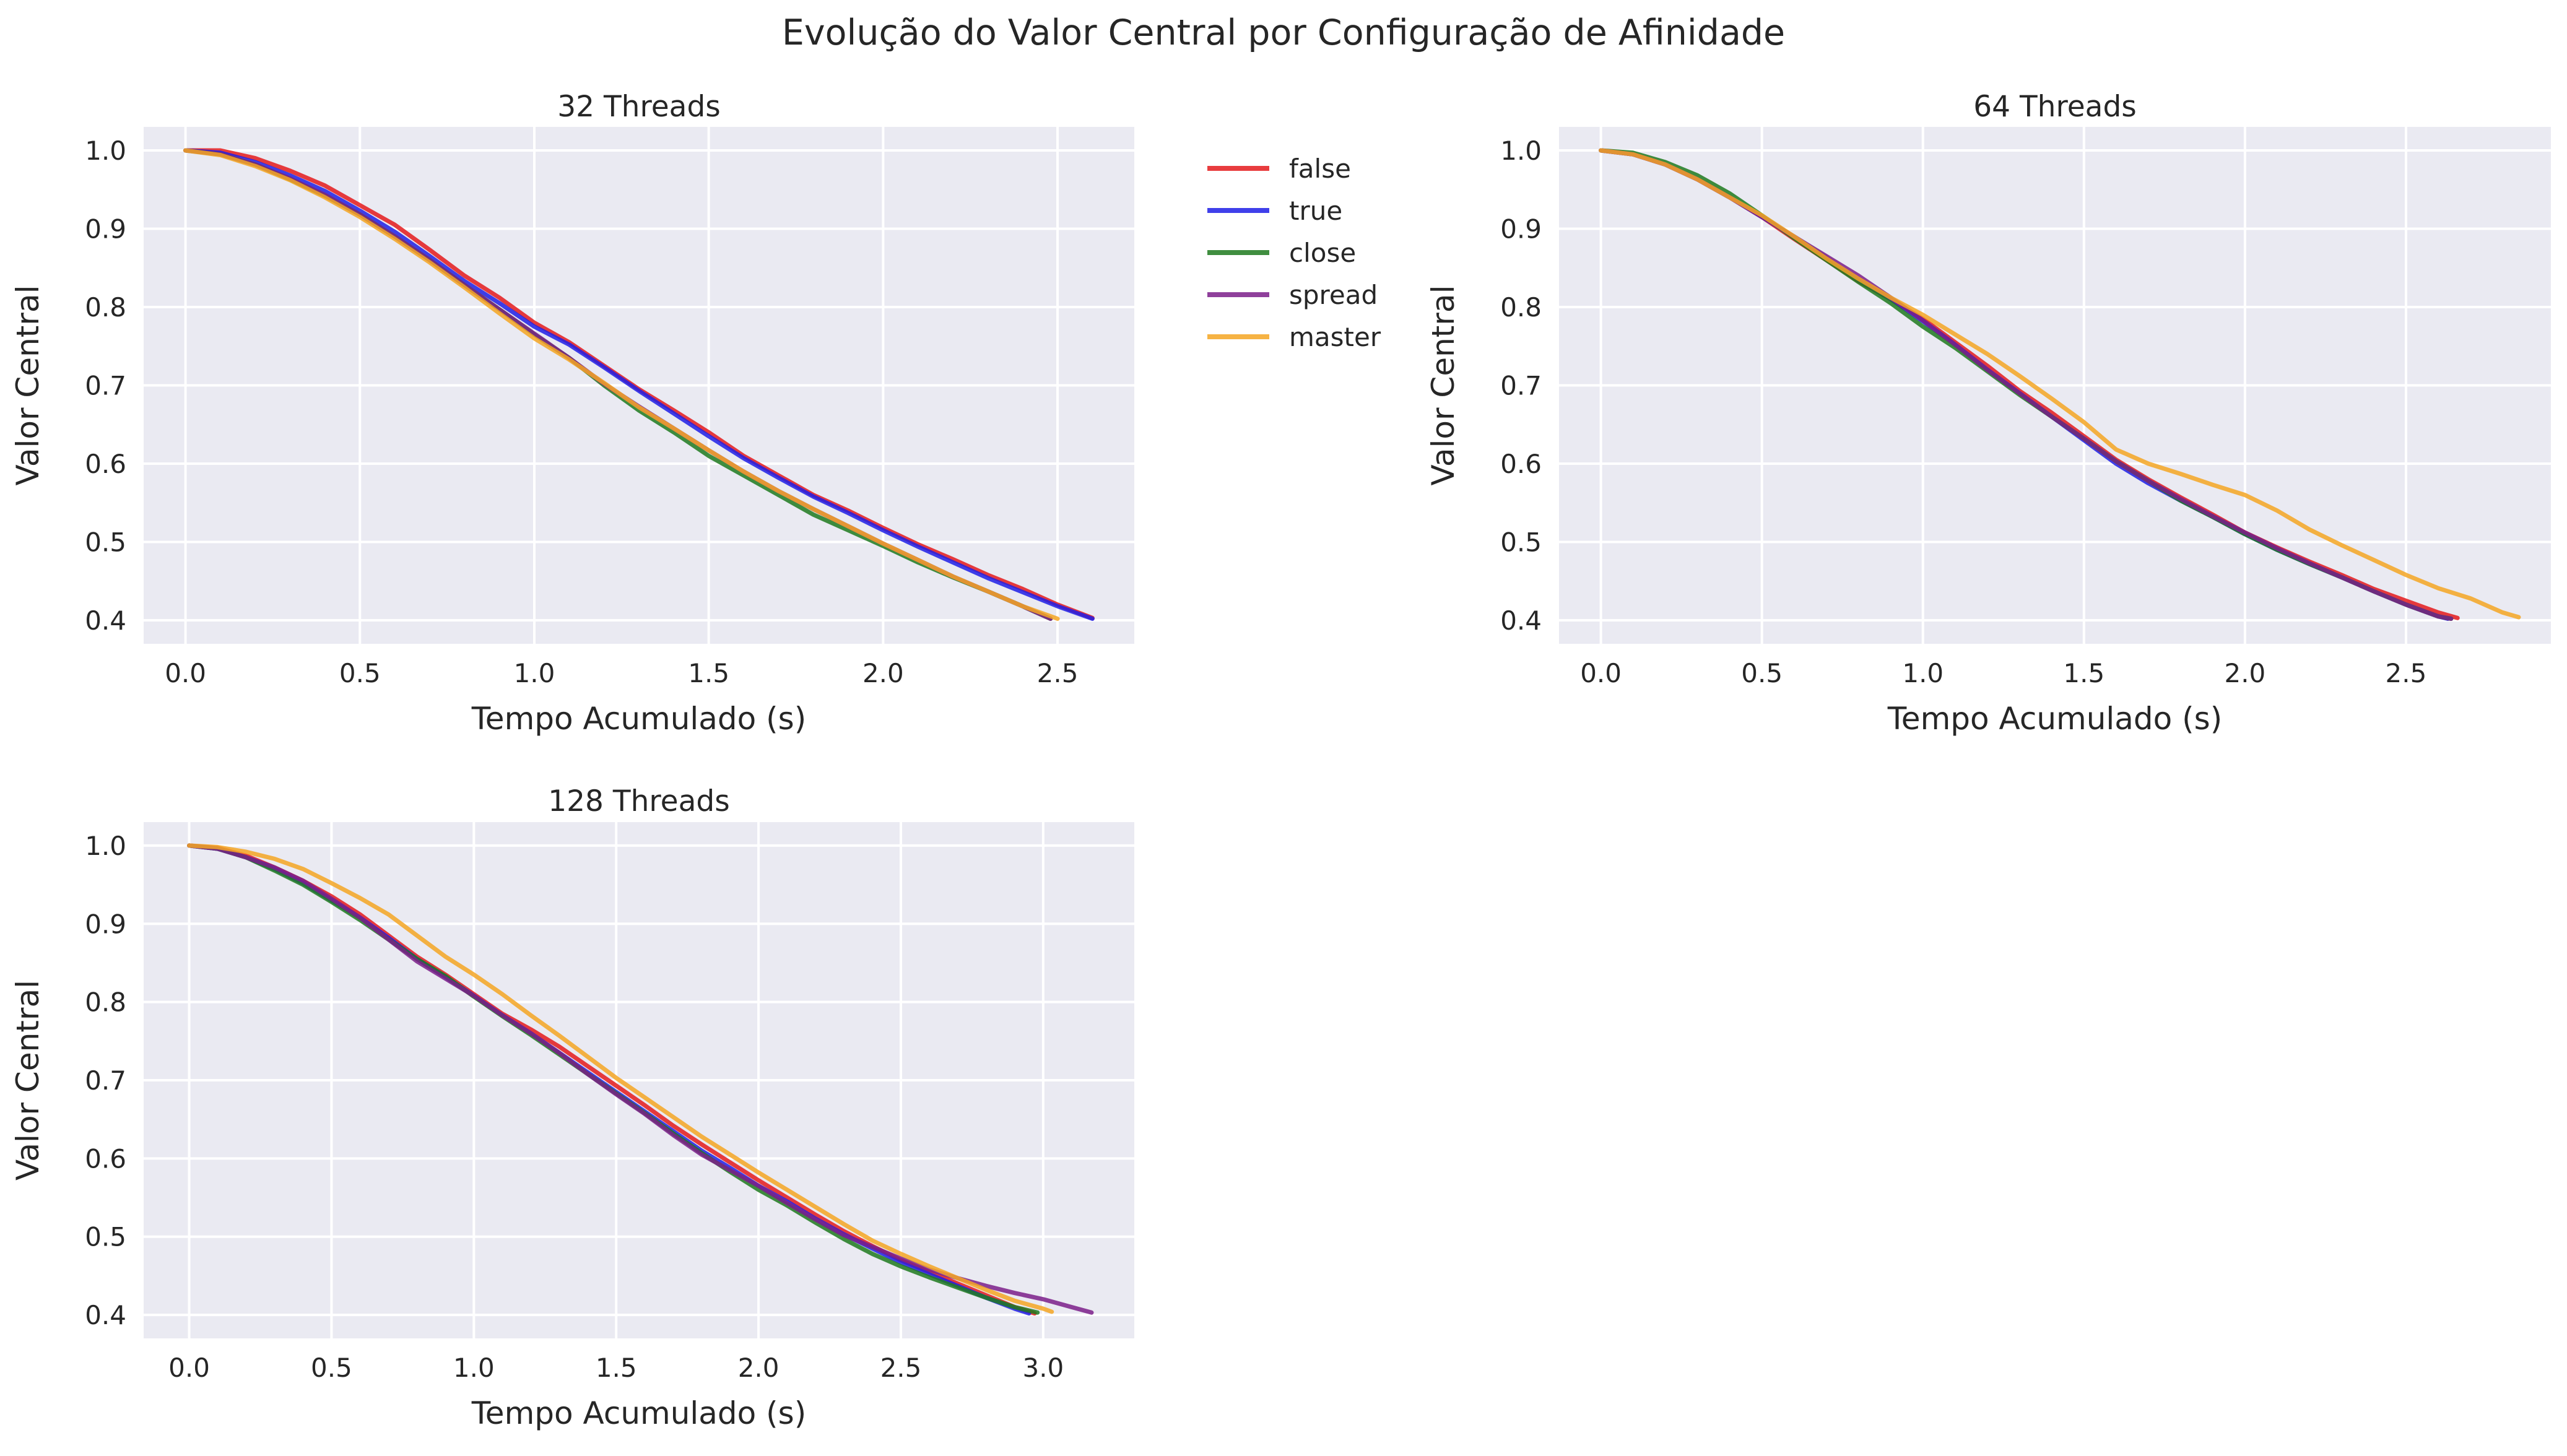 Image resolution: width=2567 pixels, height=1456 pixels. What do you see at coordinates (1333, 295) in the screenshot?
I see `legend-label-spread: spread` at bounding box center [1333, 295].